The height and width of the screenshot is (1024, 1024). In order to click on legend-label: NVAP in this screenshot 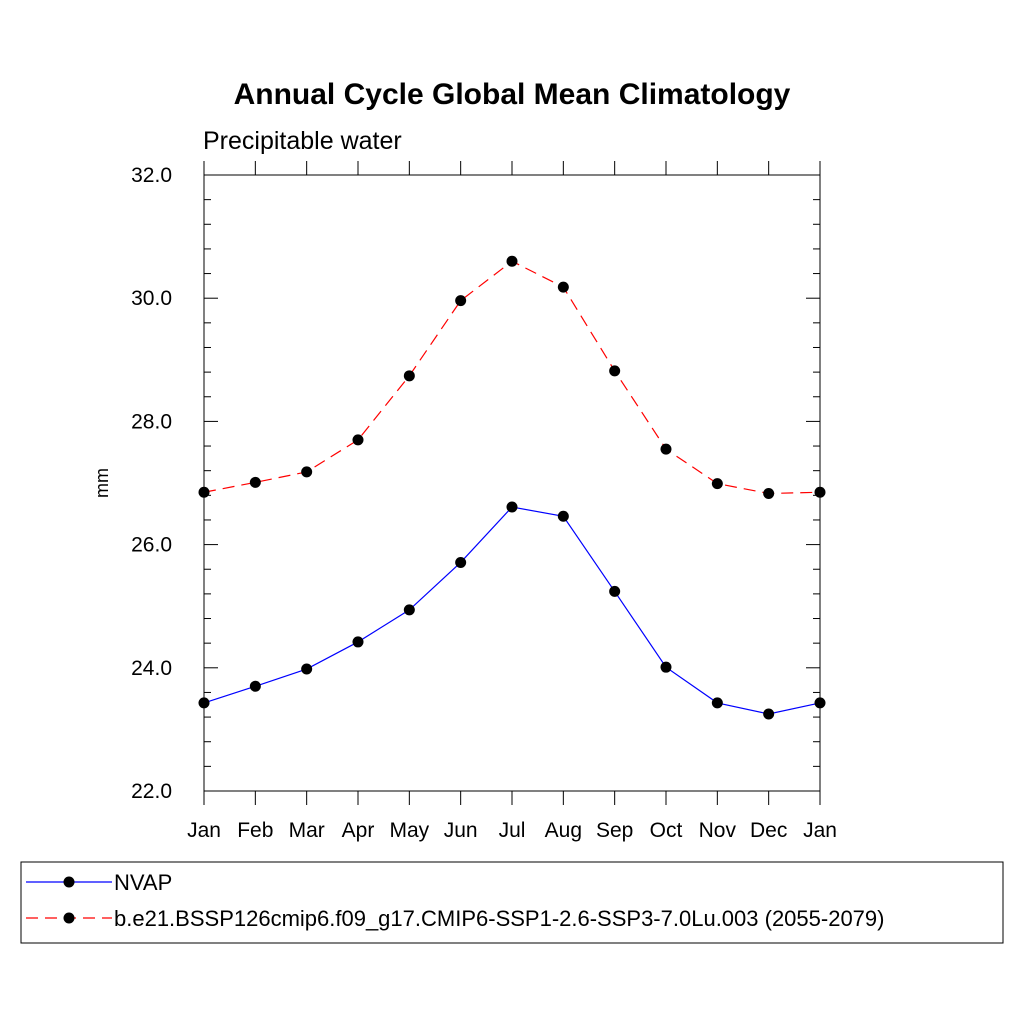, I will do `click(143, 882)`.